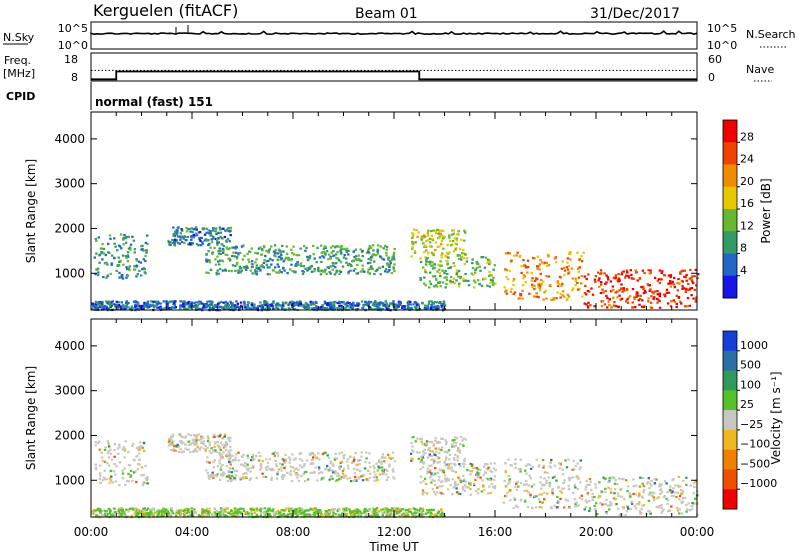  Describe the element at coordinates (715, 59) in the screenshot. I see `freq-right-tick-top: 60` at that location.